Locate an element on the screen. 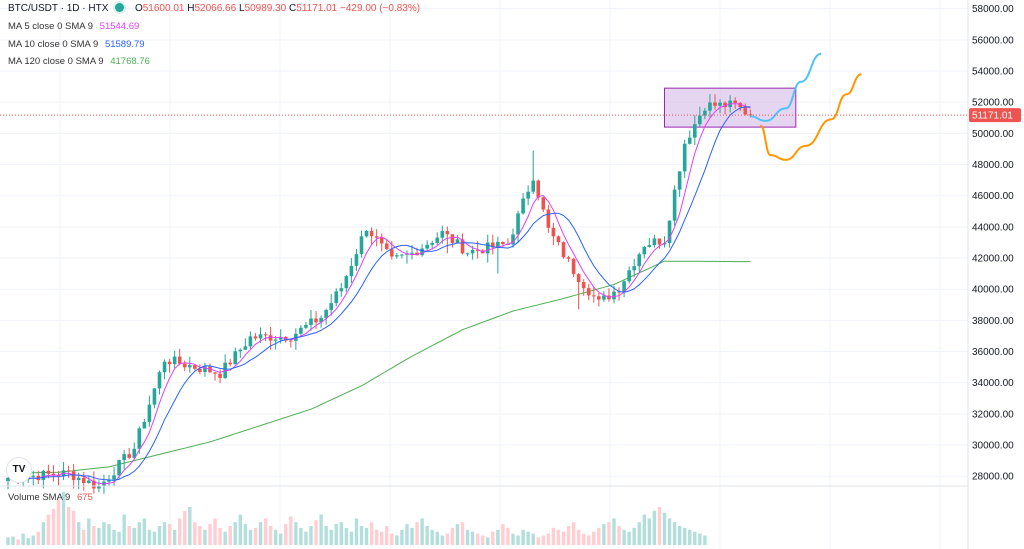 The width and height of the screenshot is (1024, 549). close-key: C is located at coordinates (293, 8).